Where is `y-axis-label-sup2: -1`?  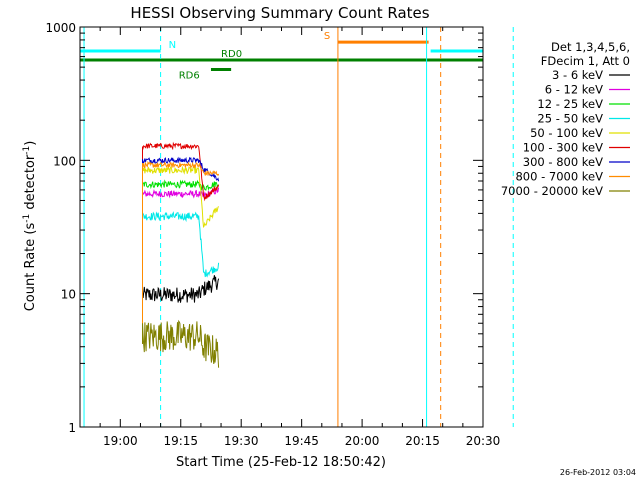
y-axis-label-sup2: -1 is located at coordinates (27, 150).